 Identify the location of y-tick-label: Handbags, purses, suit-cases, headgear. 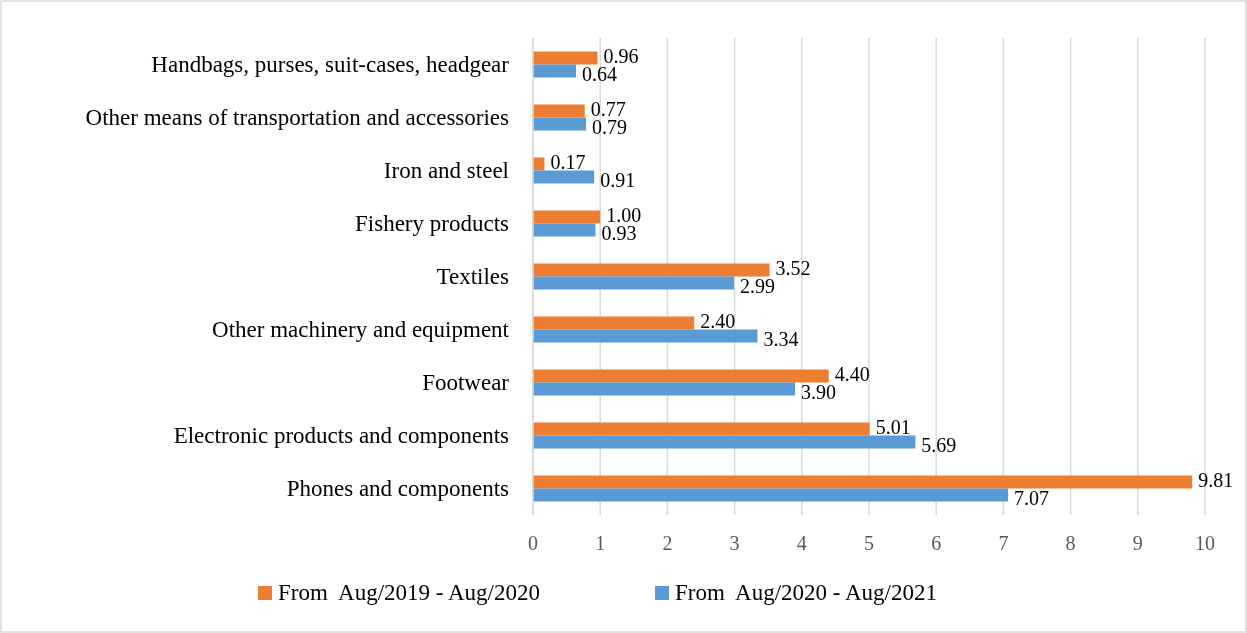
(330, 64).